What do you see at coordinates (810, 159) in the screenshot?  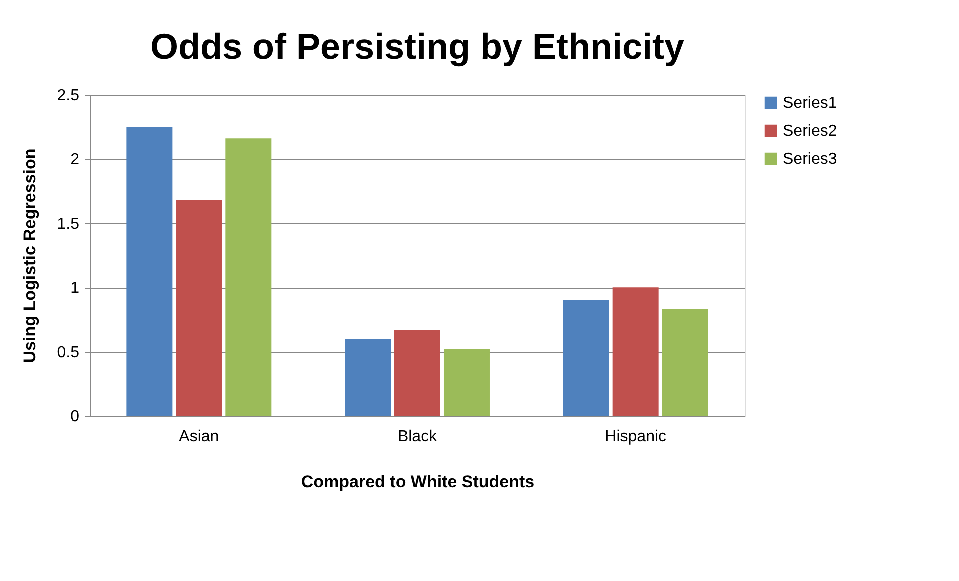 I see `legend-label: Series3` at bounding box center [810, 159].